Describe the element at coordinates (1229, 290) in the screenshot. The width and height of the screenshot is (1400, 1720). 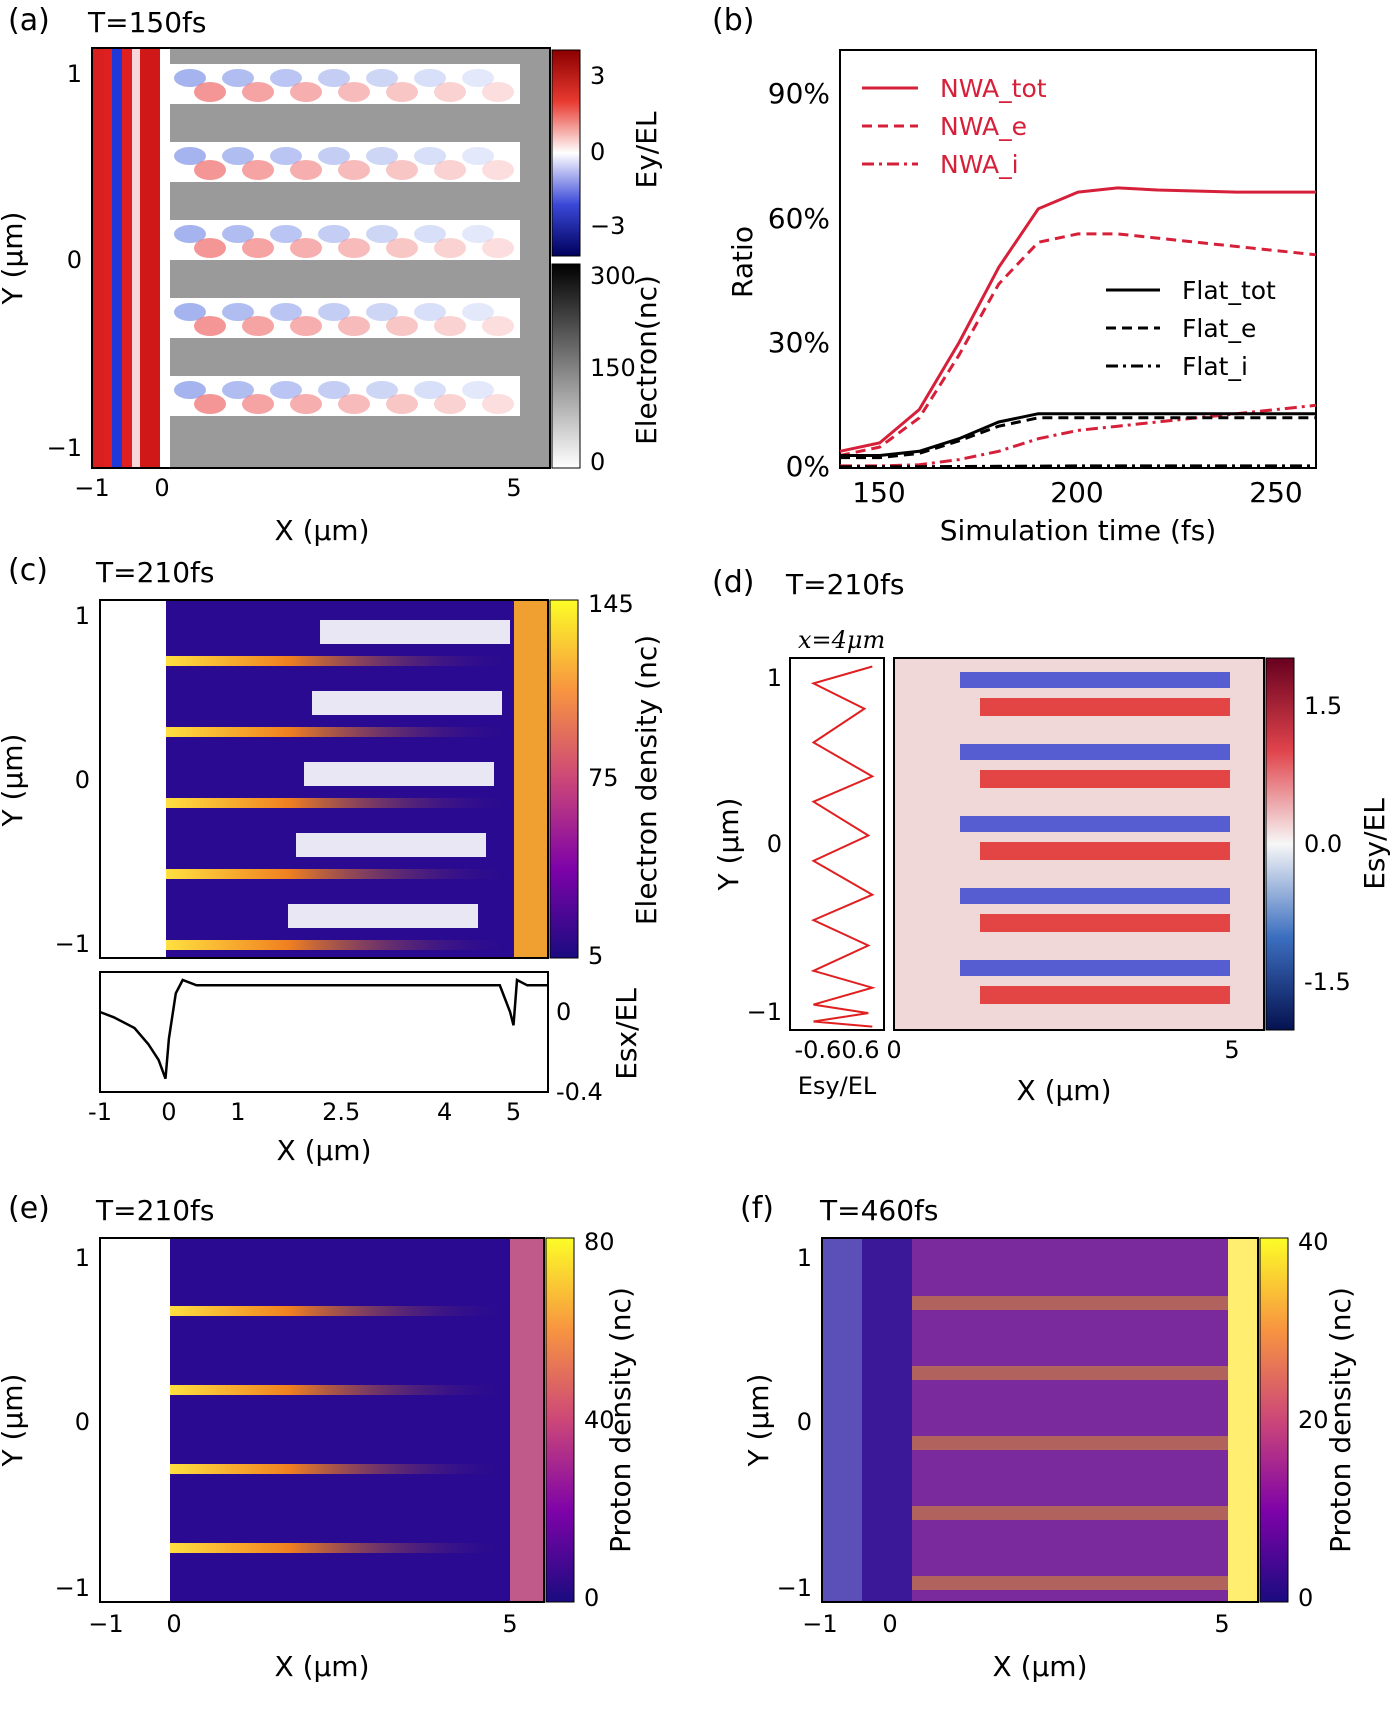
I see `legend-entry: Flat_tot` at that location.